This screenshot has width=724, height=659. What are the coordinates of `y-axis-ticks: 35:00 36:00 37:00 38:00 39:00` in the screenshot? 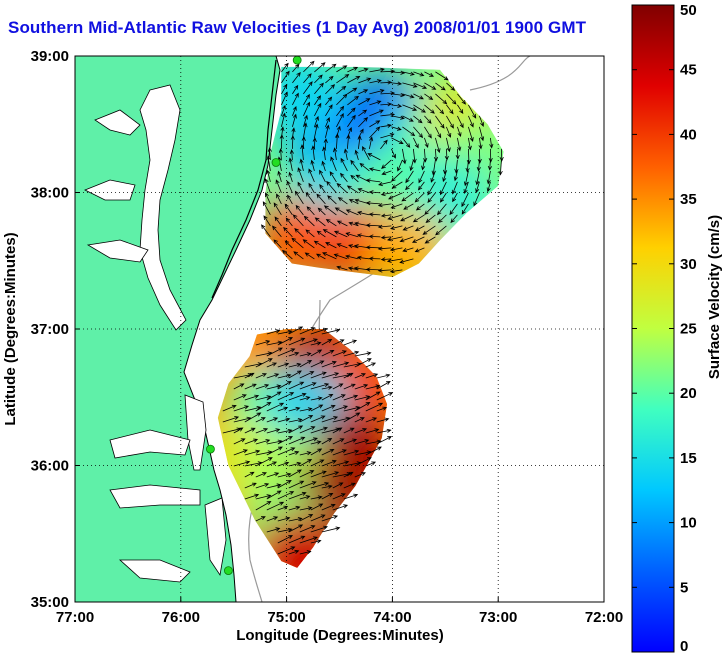 It's located at (55, 329).